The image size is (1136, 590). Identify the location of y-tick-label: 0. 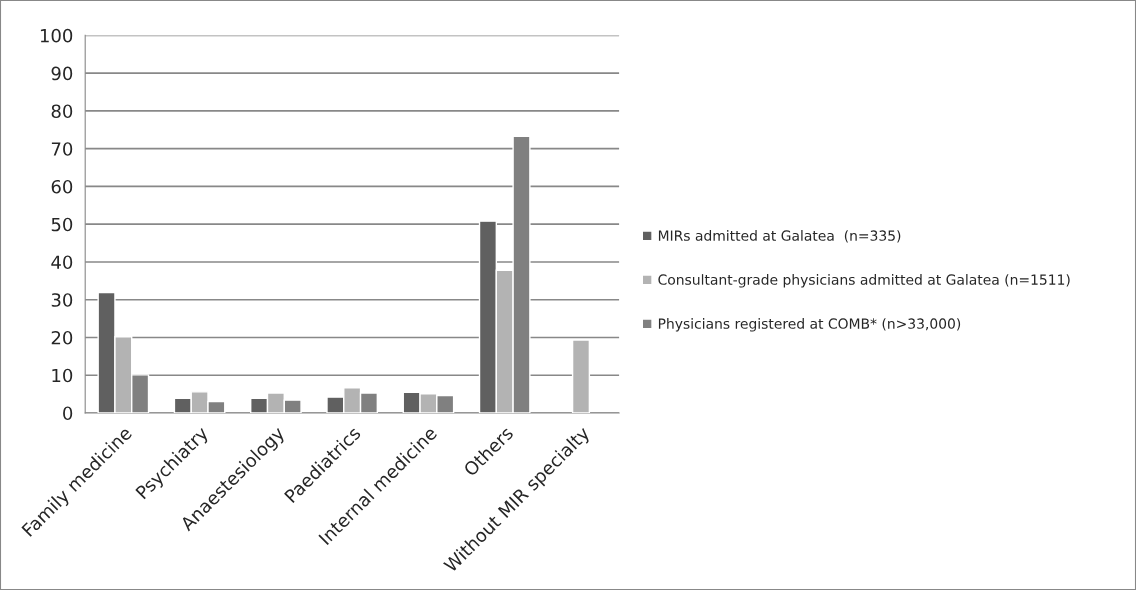
(68, 413).